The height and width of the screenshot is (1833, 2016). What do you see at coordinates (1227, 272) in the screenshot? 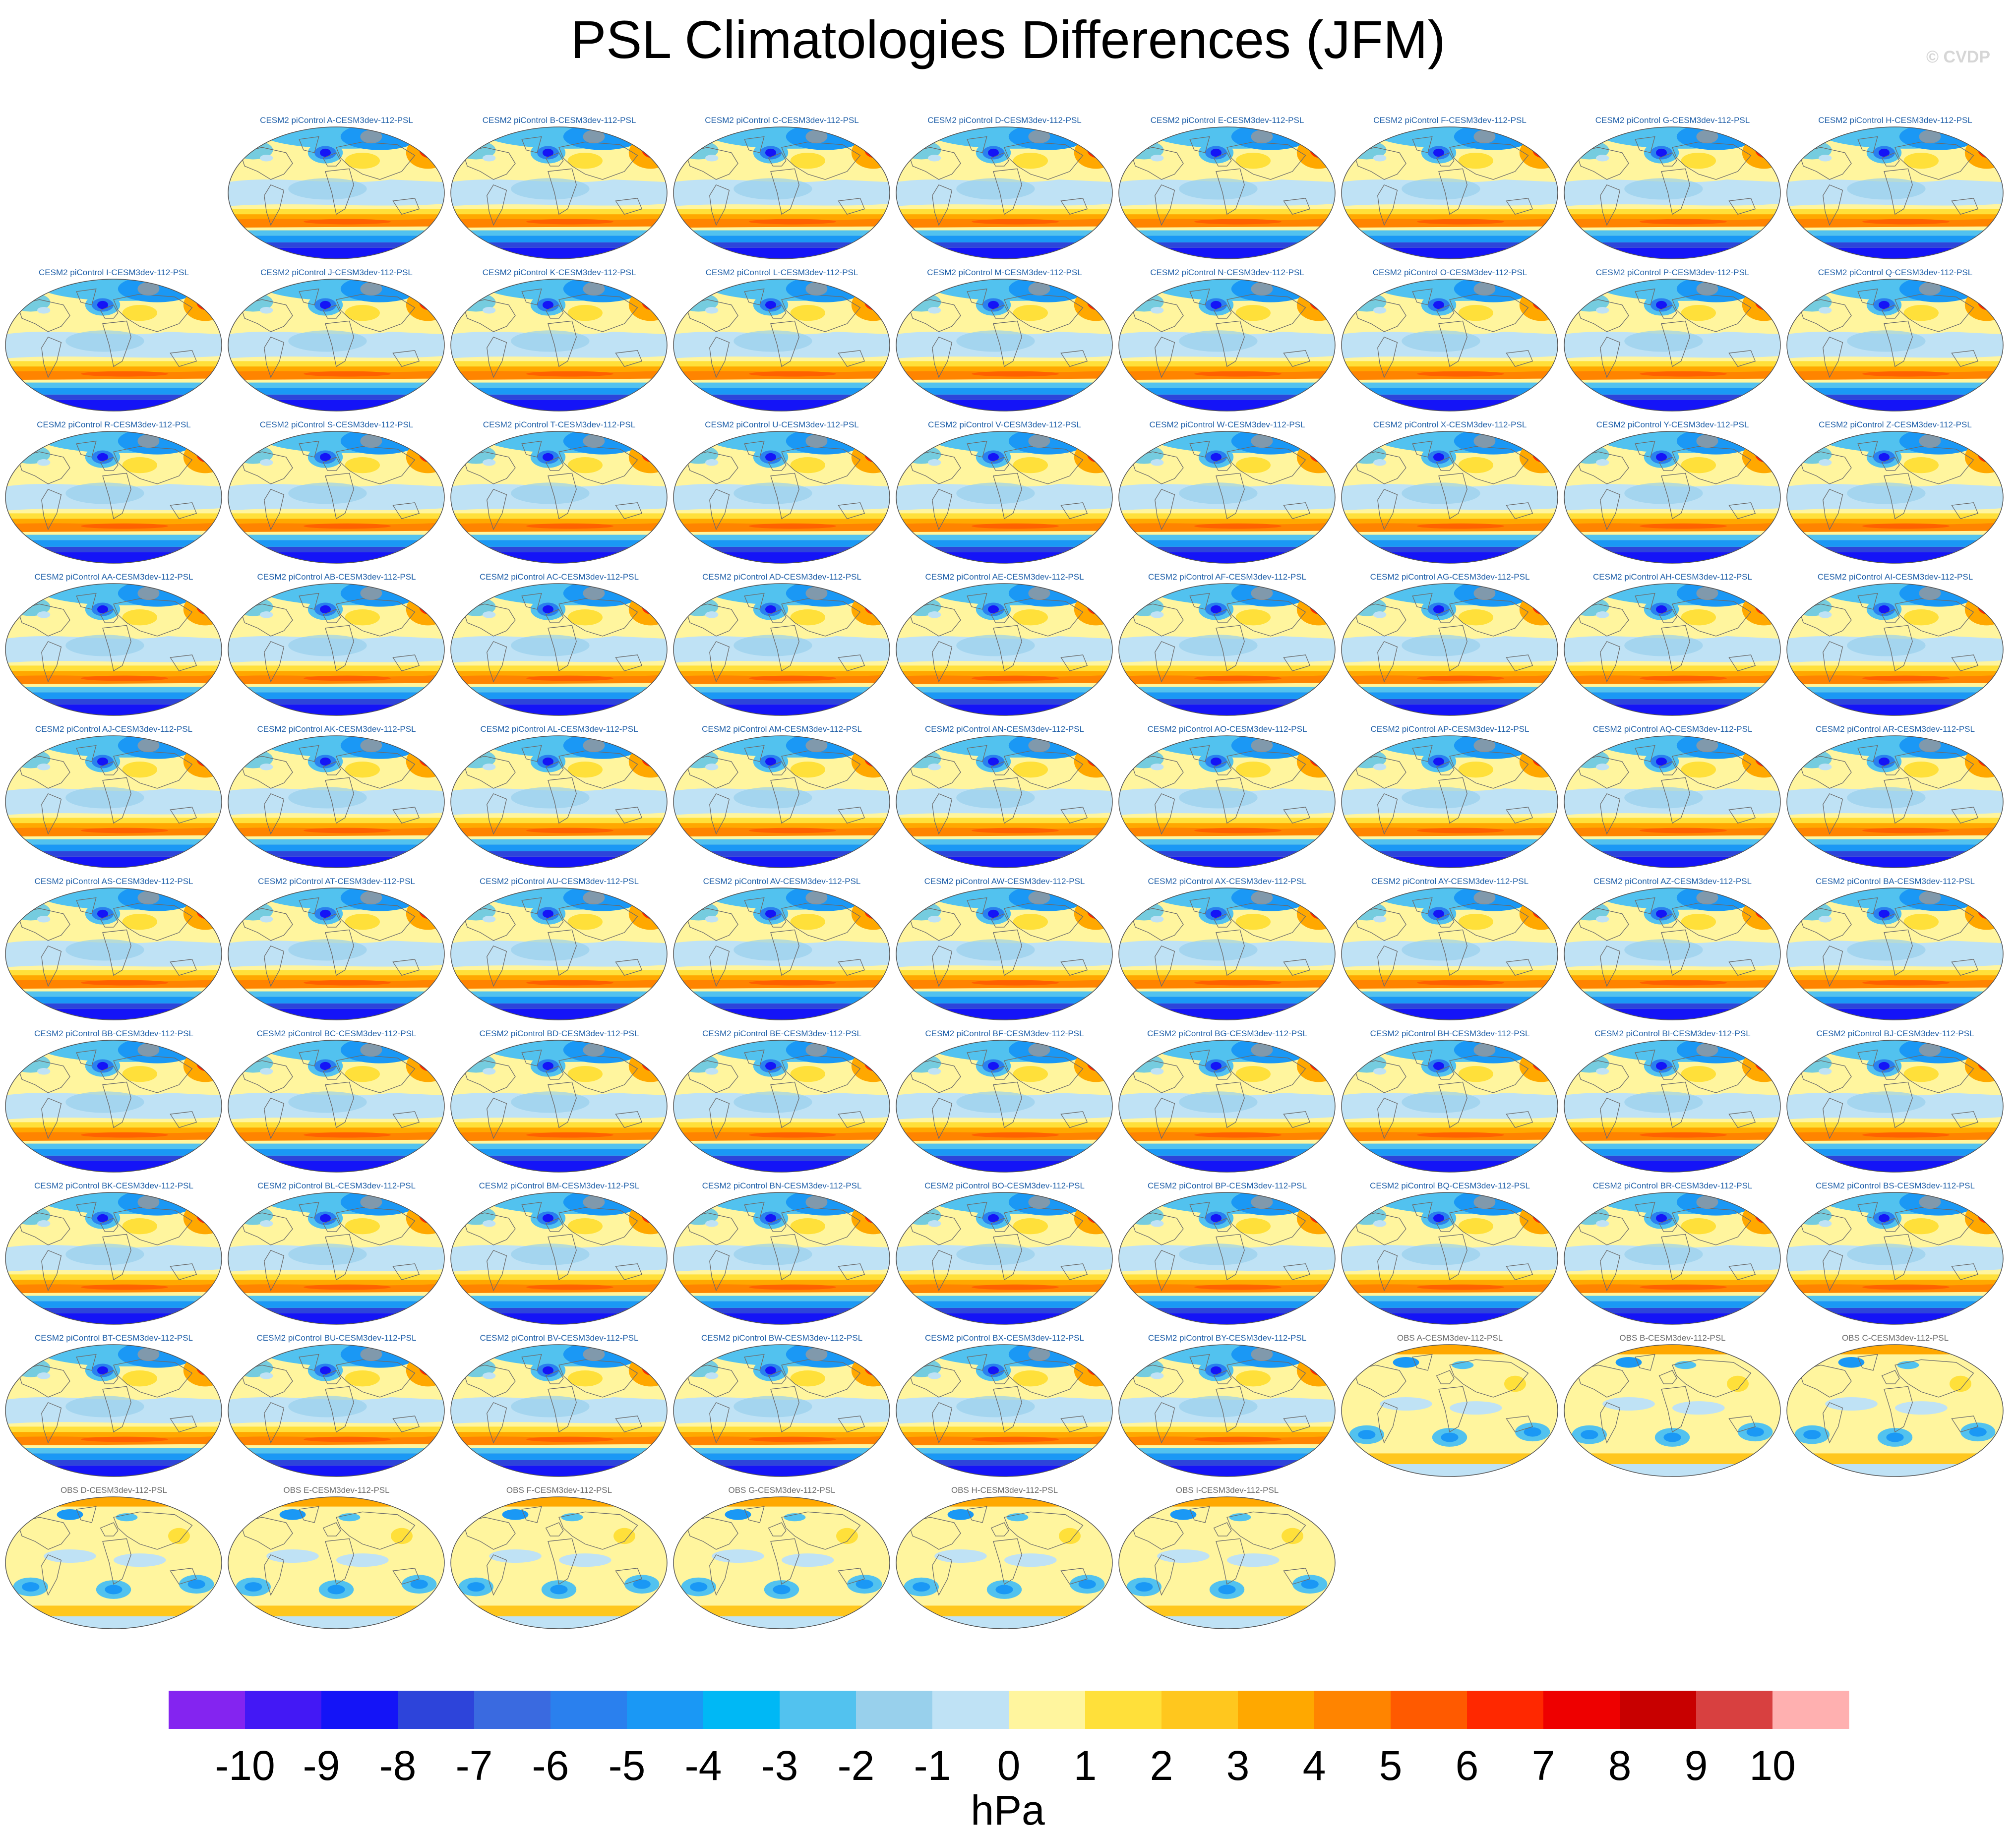
I see `panel-title: CESM2 piControl N-CESM3dev-112-PSL` at bounding box center [1227, 272].